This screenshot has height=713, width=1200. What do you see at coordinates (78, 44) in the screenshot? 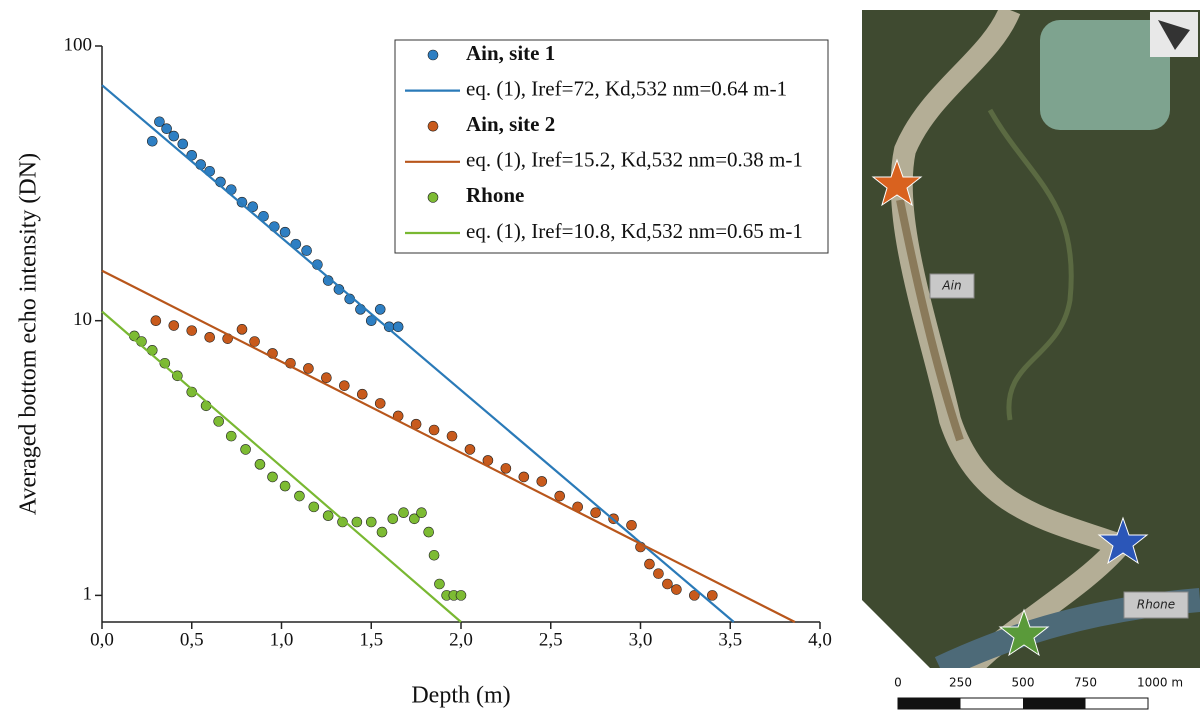
I see `y-tick-label: 100` at bounding box center [78, 44].